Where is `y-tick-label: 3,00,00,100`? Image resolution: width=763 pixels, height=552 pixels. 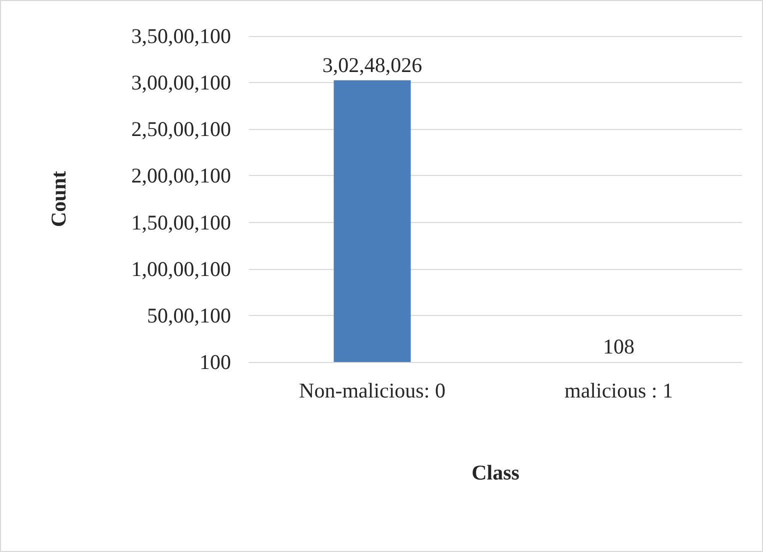
y-tick-label: 3,00,00,100 is located at coordinates (181, 82).